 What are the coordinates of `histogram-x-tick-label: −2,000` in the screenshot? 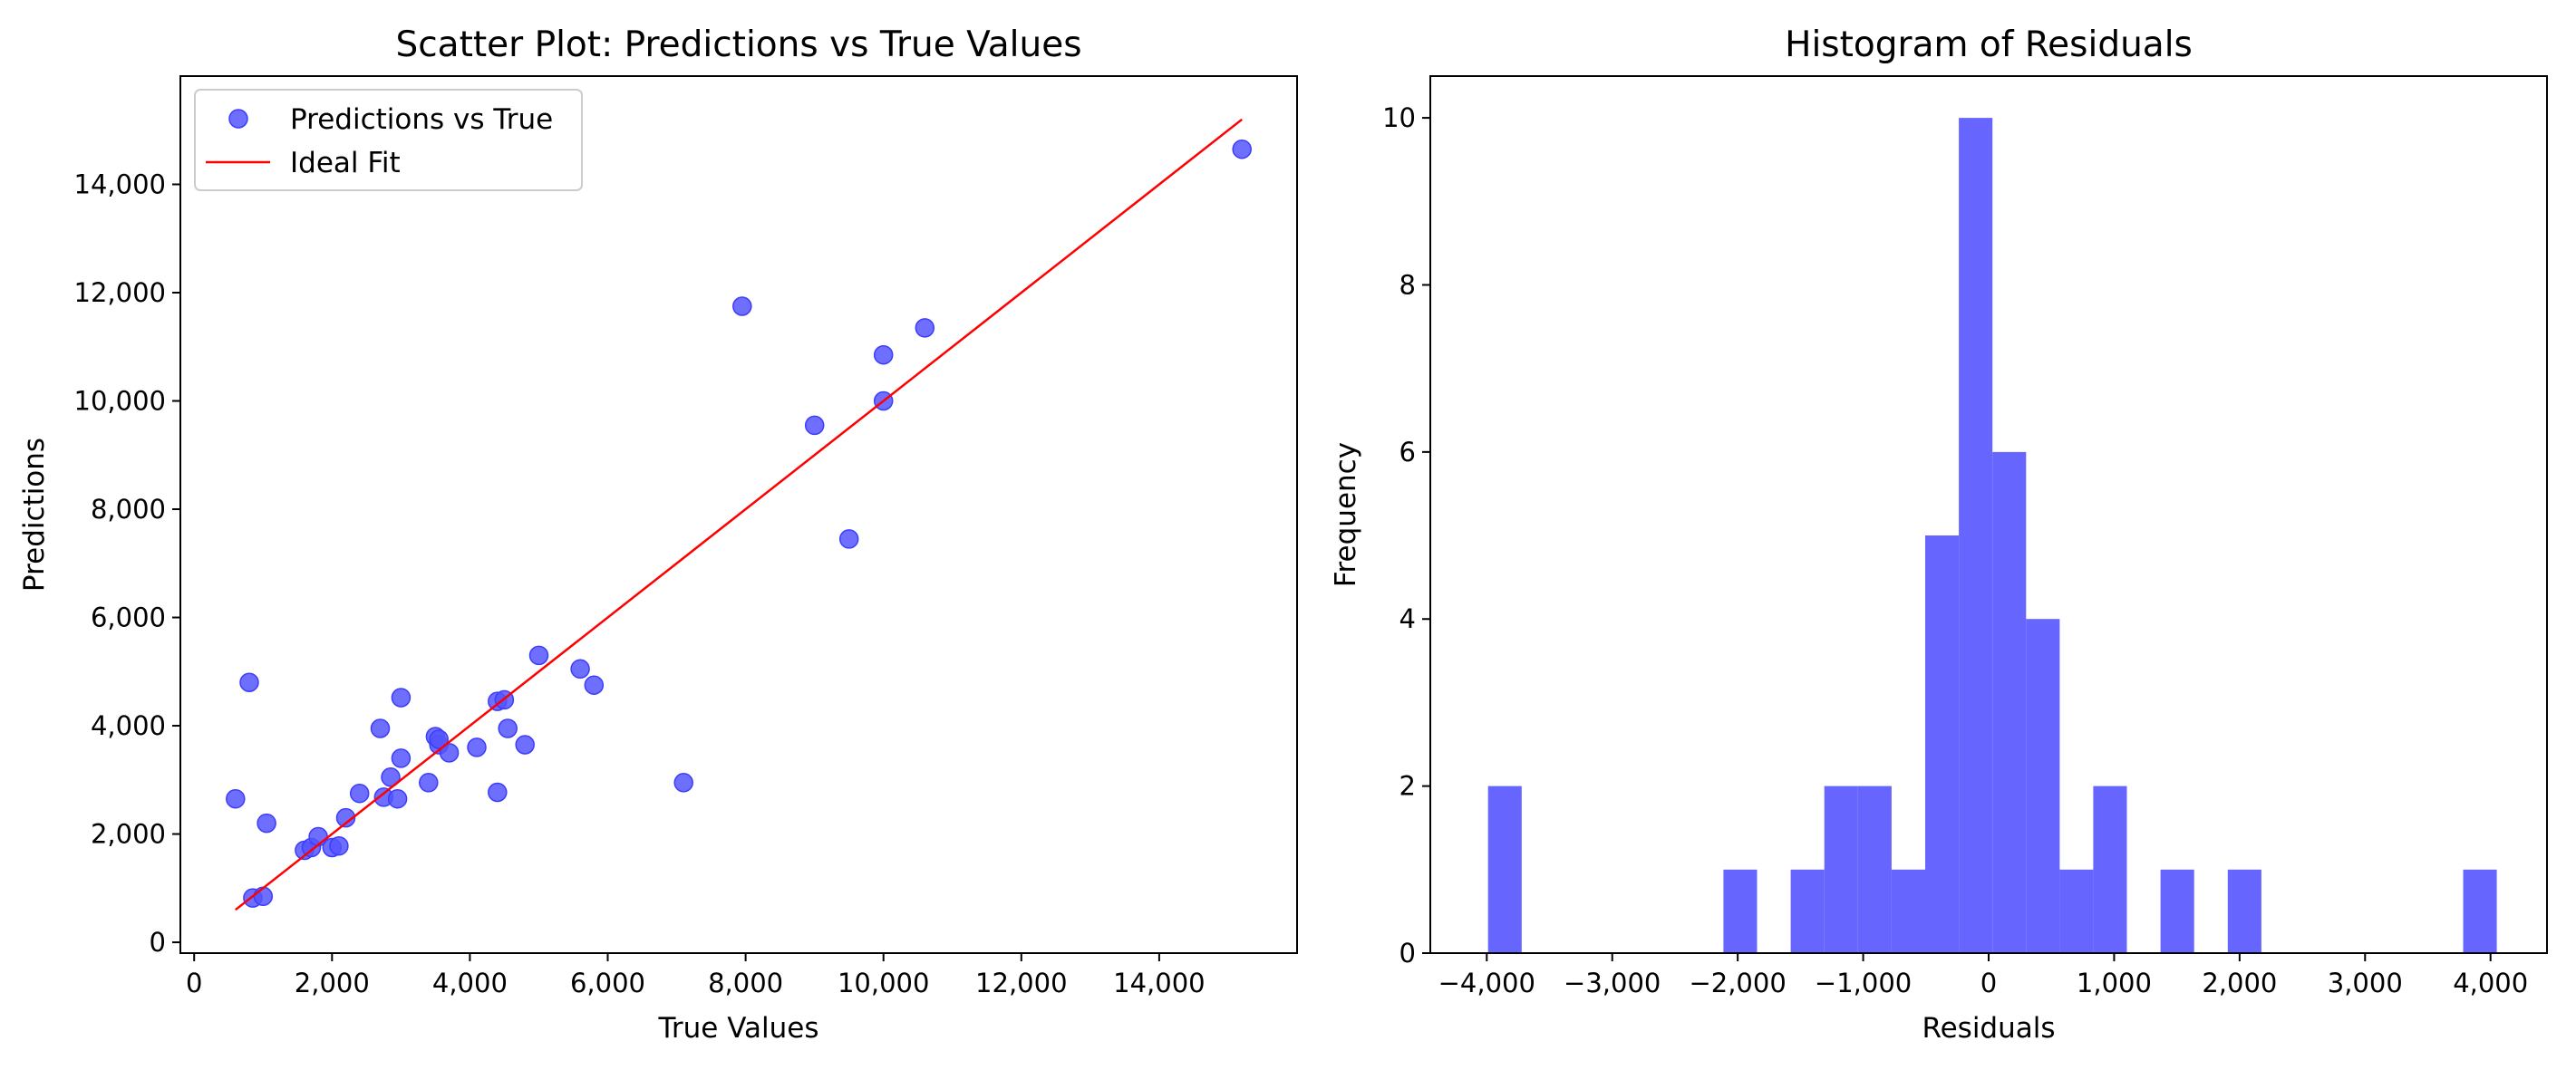 It's located at (1737, 983).